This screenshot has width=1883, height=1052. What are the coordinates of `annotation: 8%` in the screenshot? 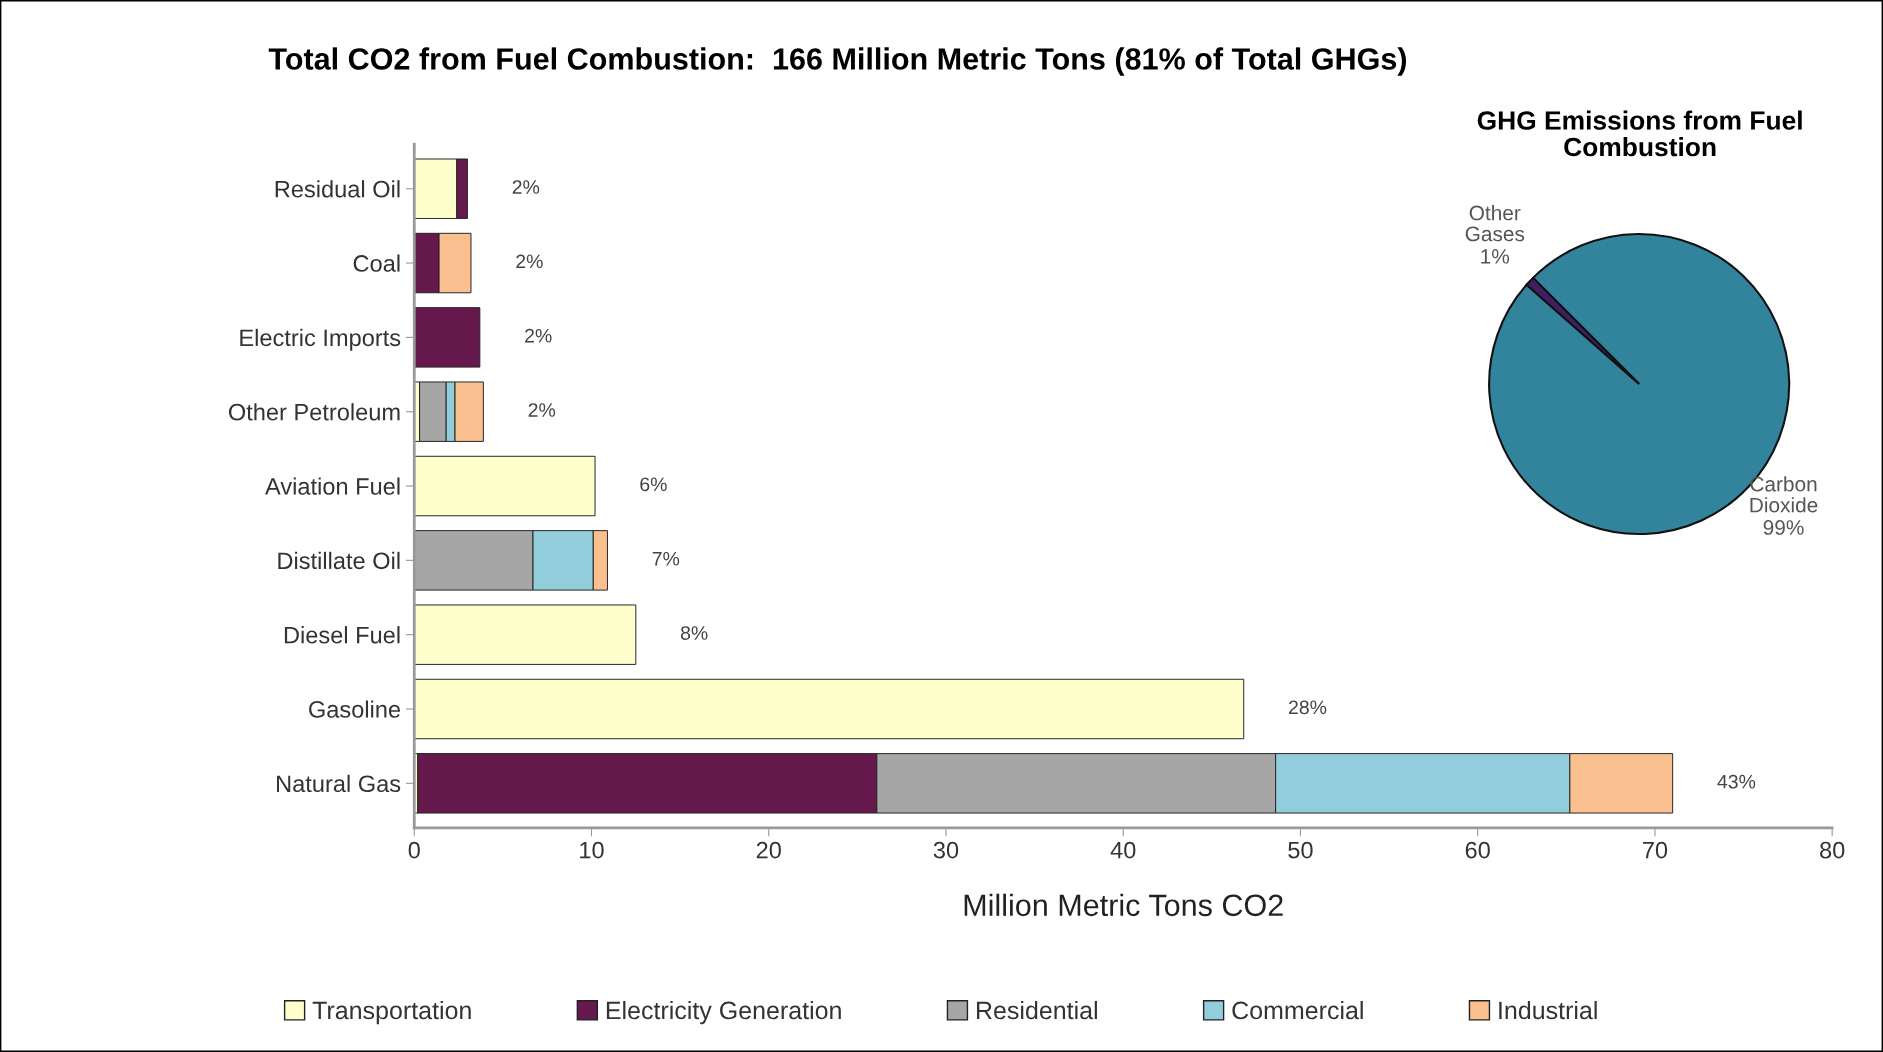 It's located at (694, 633).